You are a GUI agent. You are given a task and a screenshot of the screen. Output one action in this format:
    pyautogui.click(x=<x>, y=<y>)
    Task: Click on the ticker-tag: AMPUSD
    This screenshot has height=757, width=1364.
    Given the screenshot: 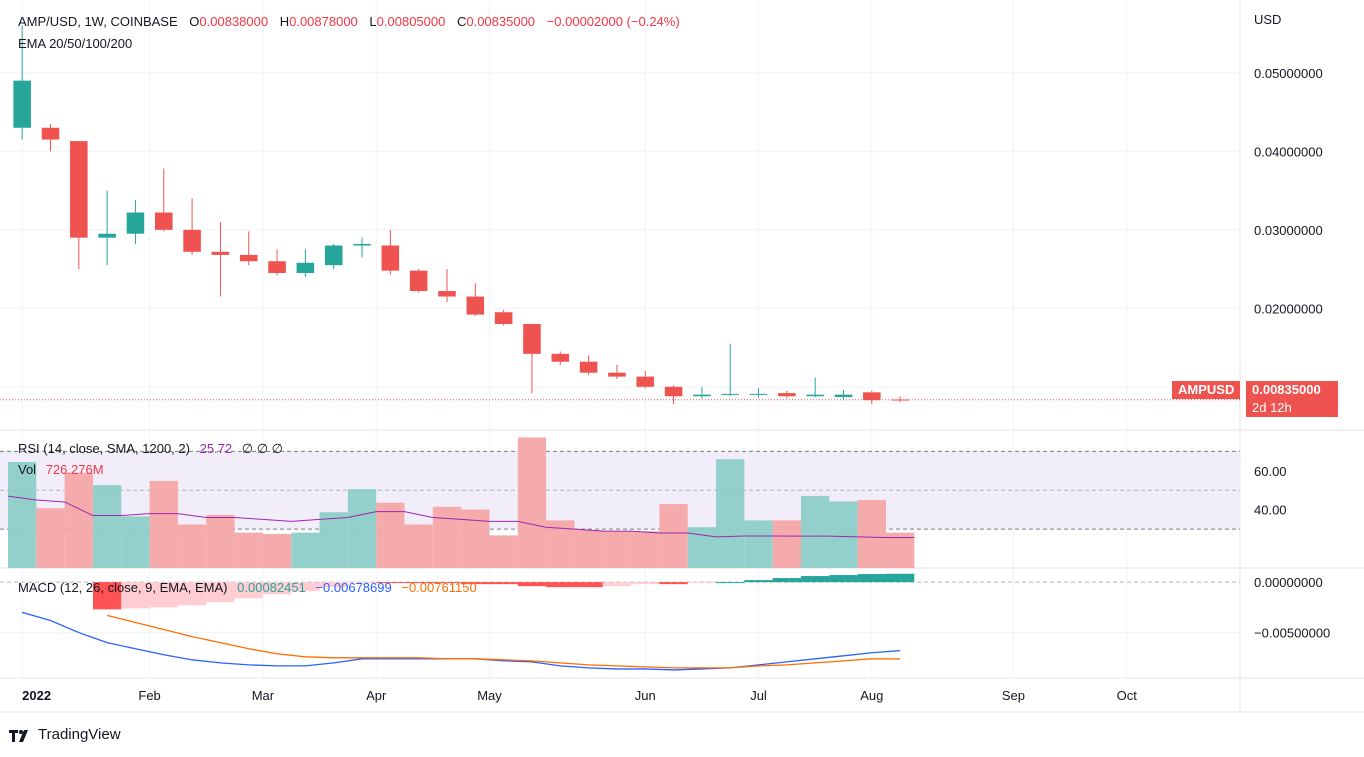 What is the action you would take?
    pyautogui.click(x=1206, y=390)
    